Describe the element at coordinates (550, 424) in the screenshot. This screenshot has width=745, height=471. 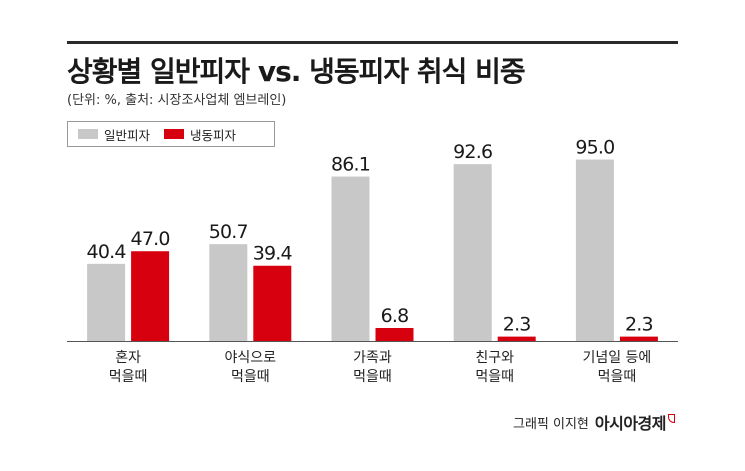
I see `credit-text: 그래픽 이지현` at that location.